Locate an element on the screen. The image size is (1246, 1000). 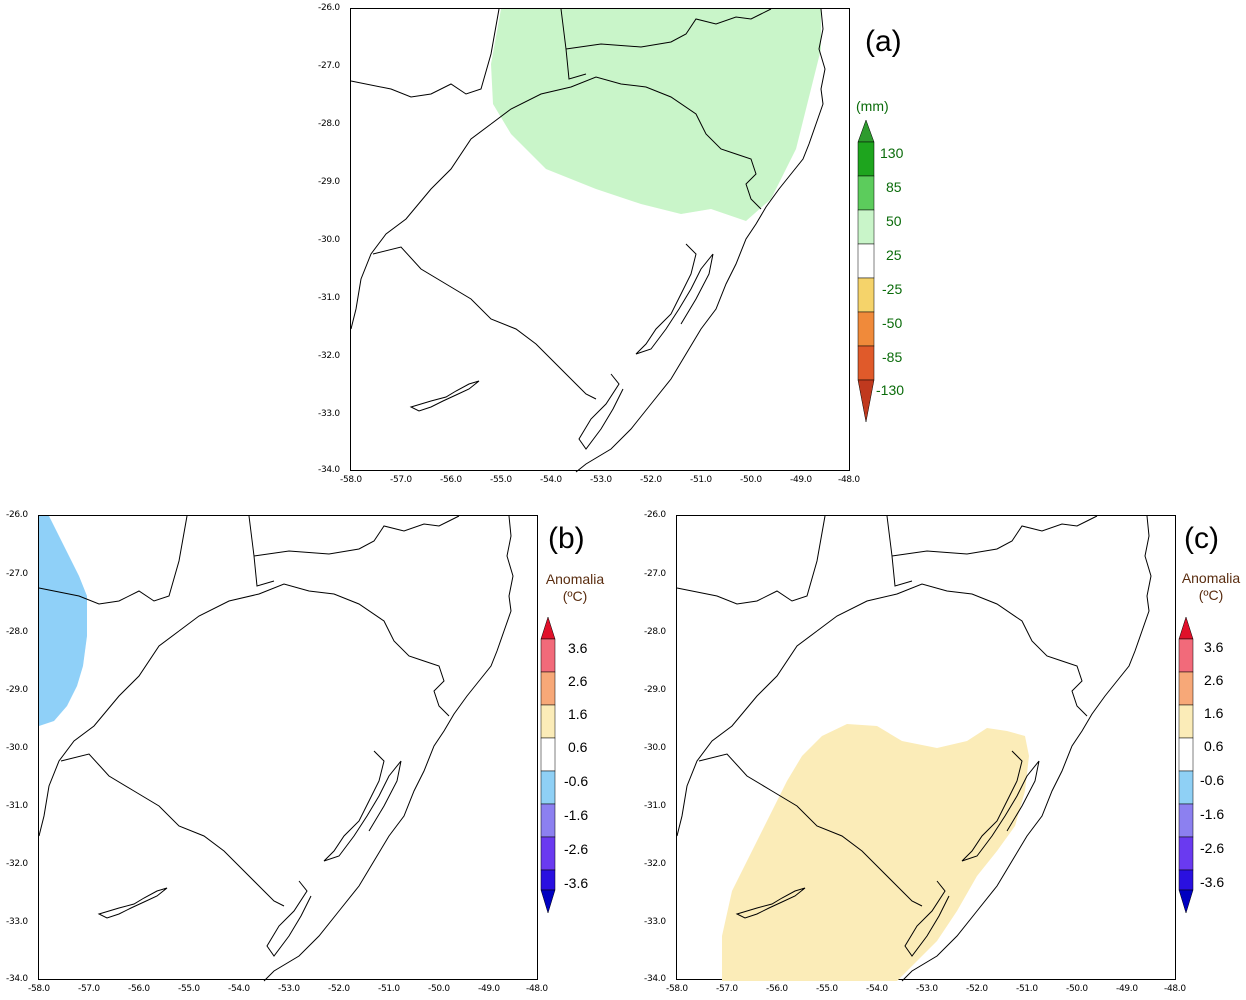
legend-value: 130 is located at coordinates (892, 153).